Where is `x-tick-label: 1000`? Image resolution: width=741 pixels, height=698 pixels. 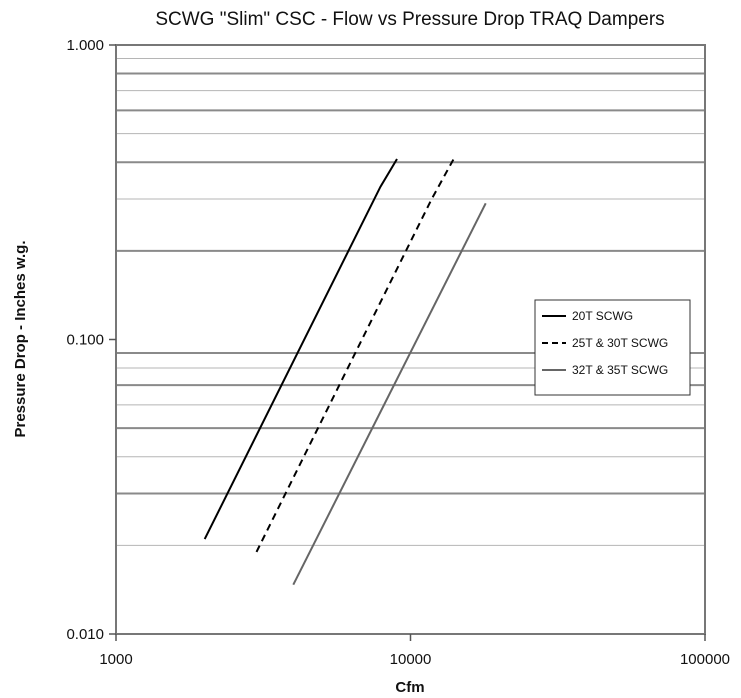
x-tick-label: 1000 is located at coordinates (115, 659).